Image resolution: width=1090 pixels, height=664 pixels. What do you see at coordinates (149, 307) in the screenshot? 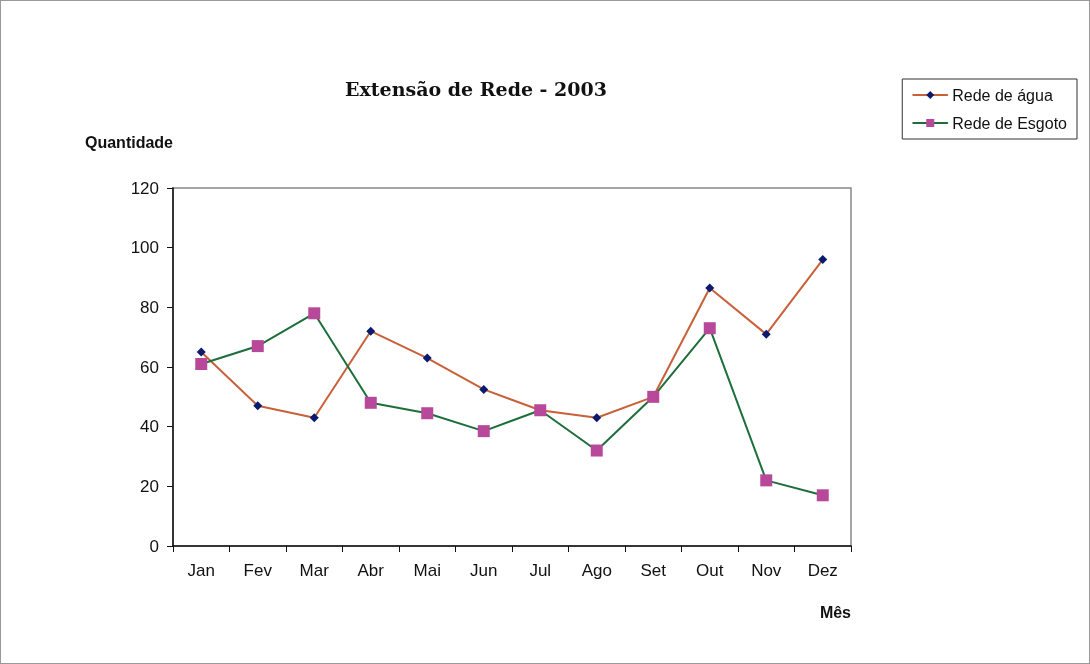
I see `y-tick-label: 80` at bounding box center [149, 307].